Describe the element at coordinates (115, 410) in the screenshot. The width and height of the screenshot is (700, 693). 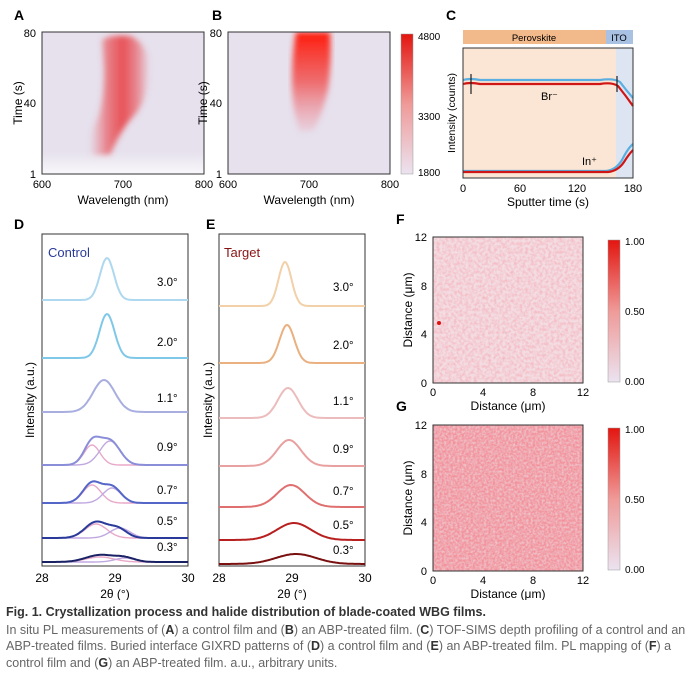
I see `panel-d-curves` at that location.